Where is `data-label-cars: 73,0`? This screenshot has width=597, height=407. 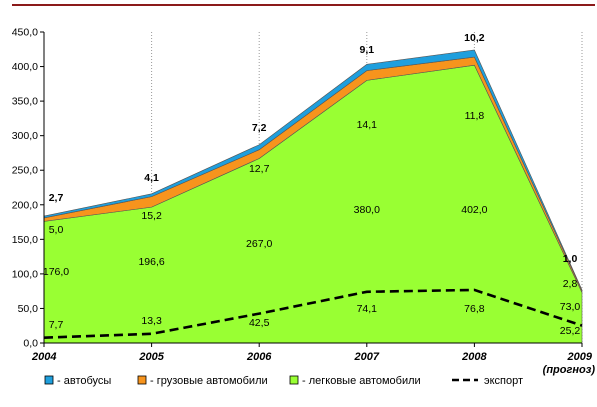 data-label-cars: 73,0 is located at coordinates (570, 307).